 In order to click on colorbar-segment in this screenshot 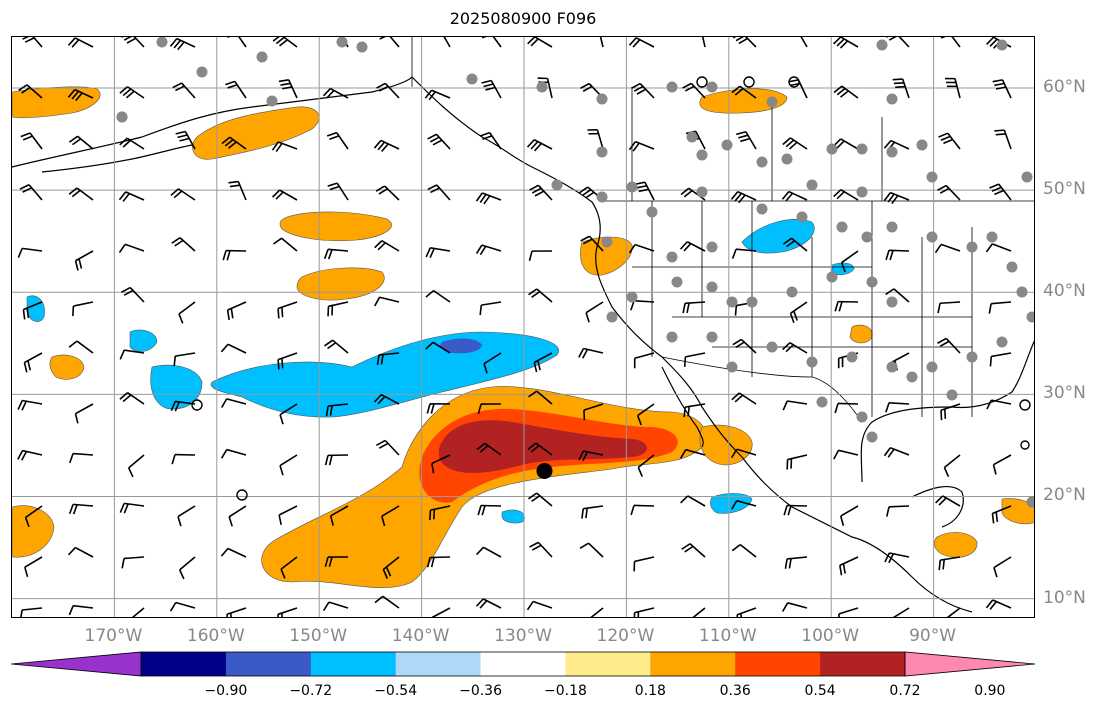, I will do `click(693, 664)`.